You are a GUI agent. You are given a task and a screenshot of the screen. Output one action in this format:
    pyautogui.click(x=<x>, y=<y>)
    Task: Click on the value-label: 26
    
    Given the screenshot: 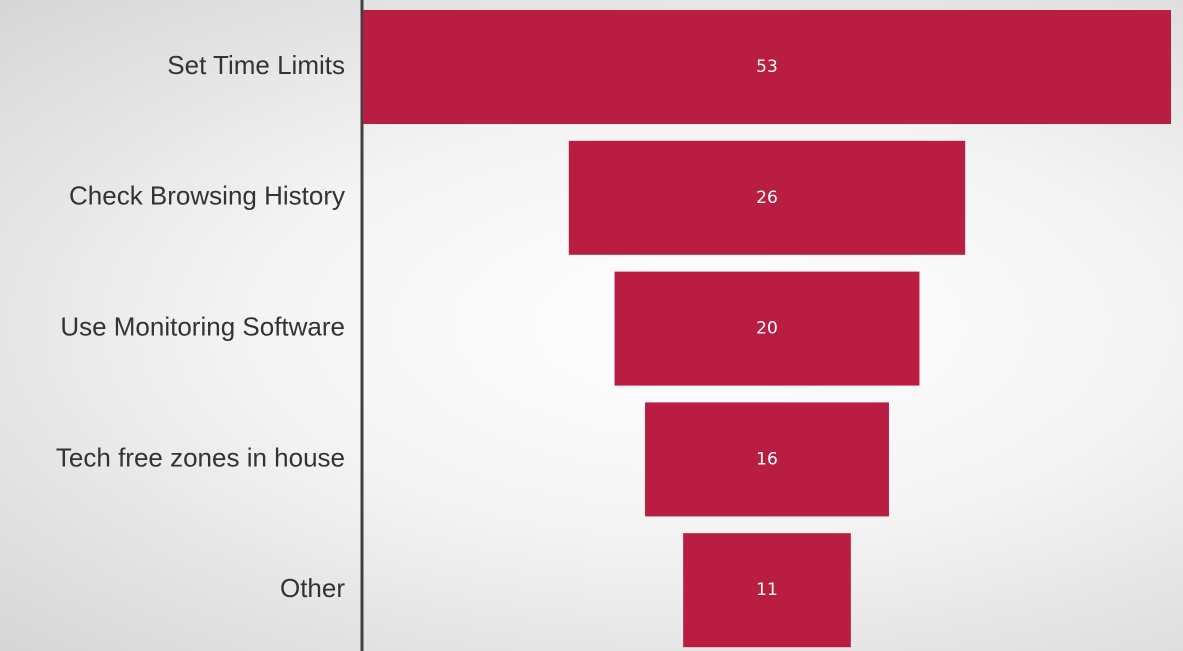 What is the action you would take?
    pyautogui.click(x=767, y=198)
    